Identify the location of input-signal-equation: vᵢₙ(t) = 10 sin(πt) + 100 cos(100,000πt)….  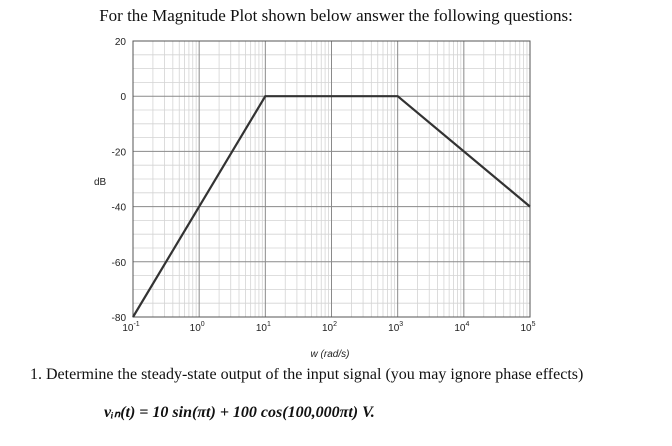
(239, 412).